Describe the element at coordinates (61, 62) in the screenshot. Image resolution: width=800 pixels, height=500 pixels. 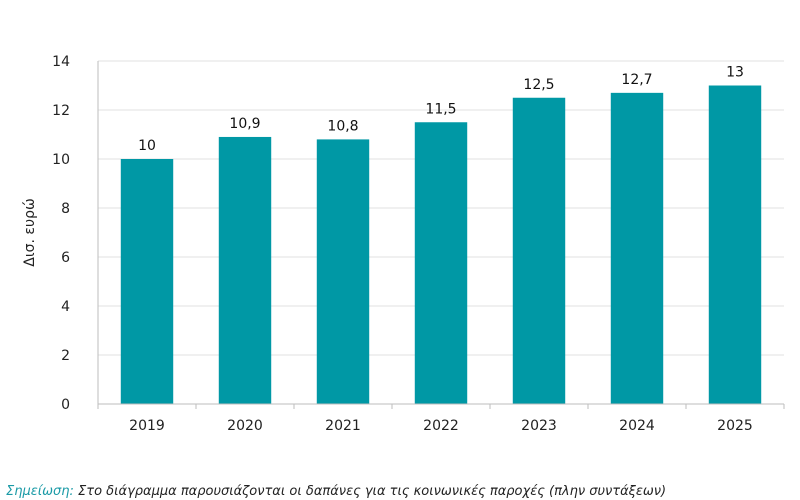
I see `y-tick-label: 14` at that location.